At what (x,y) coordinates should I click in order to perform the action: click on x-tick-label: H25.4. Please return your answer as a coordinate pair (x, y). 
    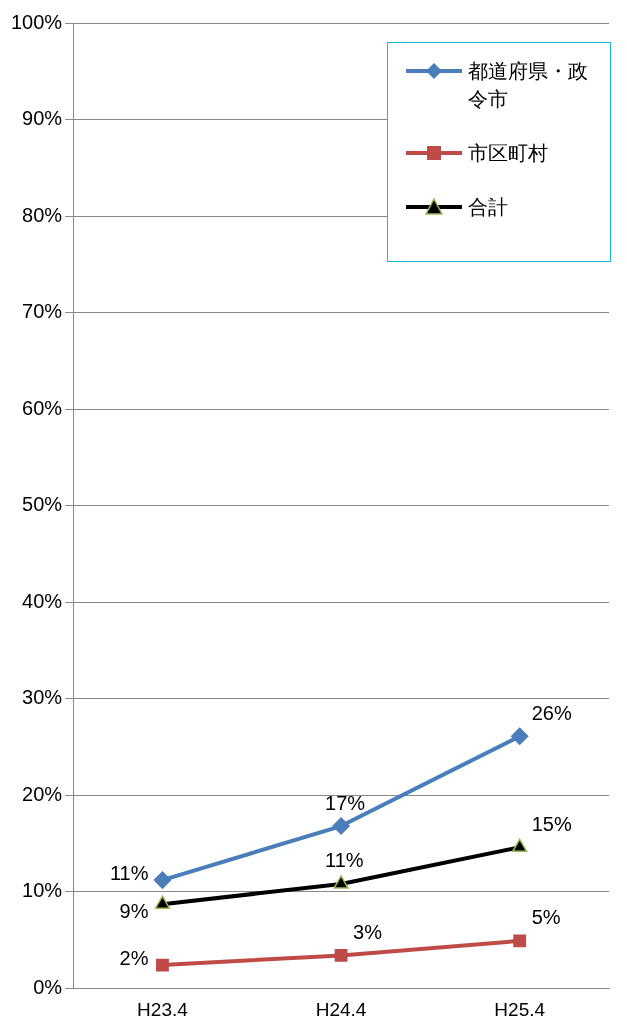
    Looking at the image, I should click on (520, 1009).